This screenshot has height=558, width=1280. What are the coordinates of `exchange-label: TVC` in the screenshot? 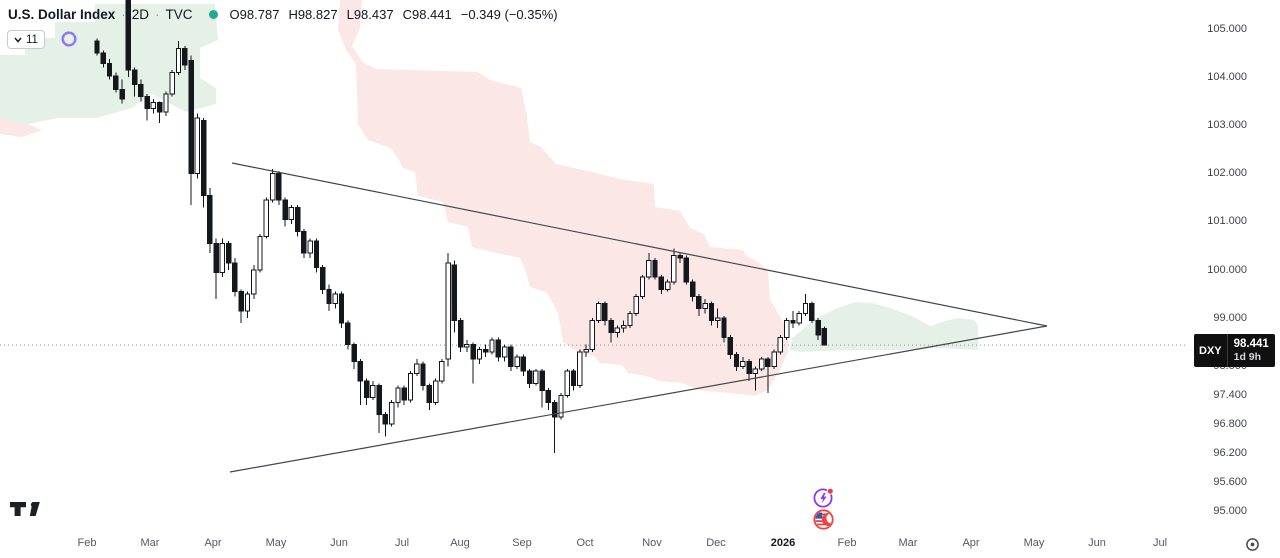 It's located at (179, 14).